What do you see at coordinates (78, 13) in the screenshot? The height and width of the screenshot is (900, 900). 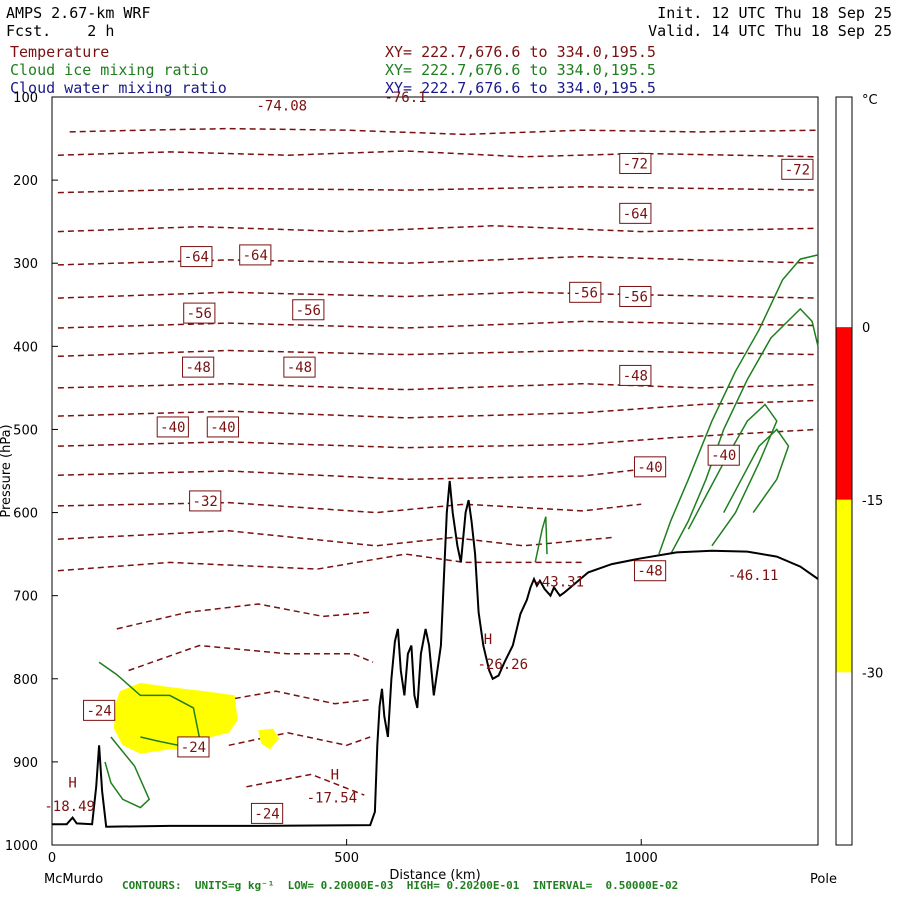 I see `model-title: AMPS 2.67-km WRF` at bounding box center [78, 13].